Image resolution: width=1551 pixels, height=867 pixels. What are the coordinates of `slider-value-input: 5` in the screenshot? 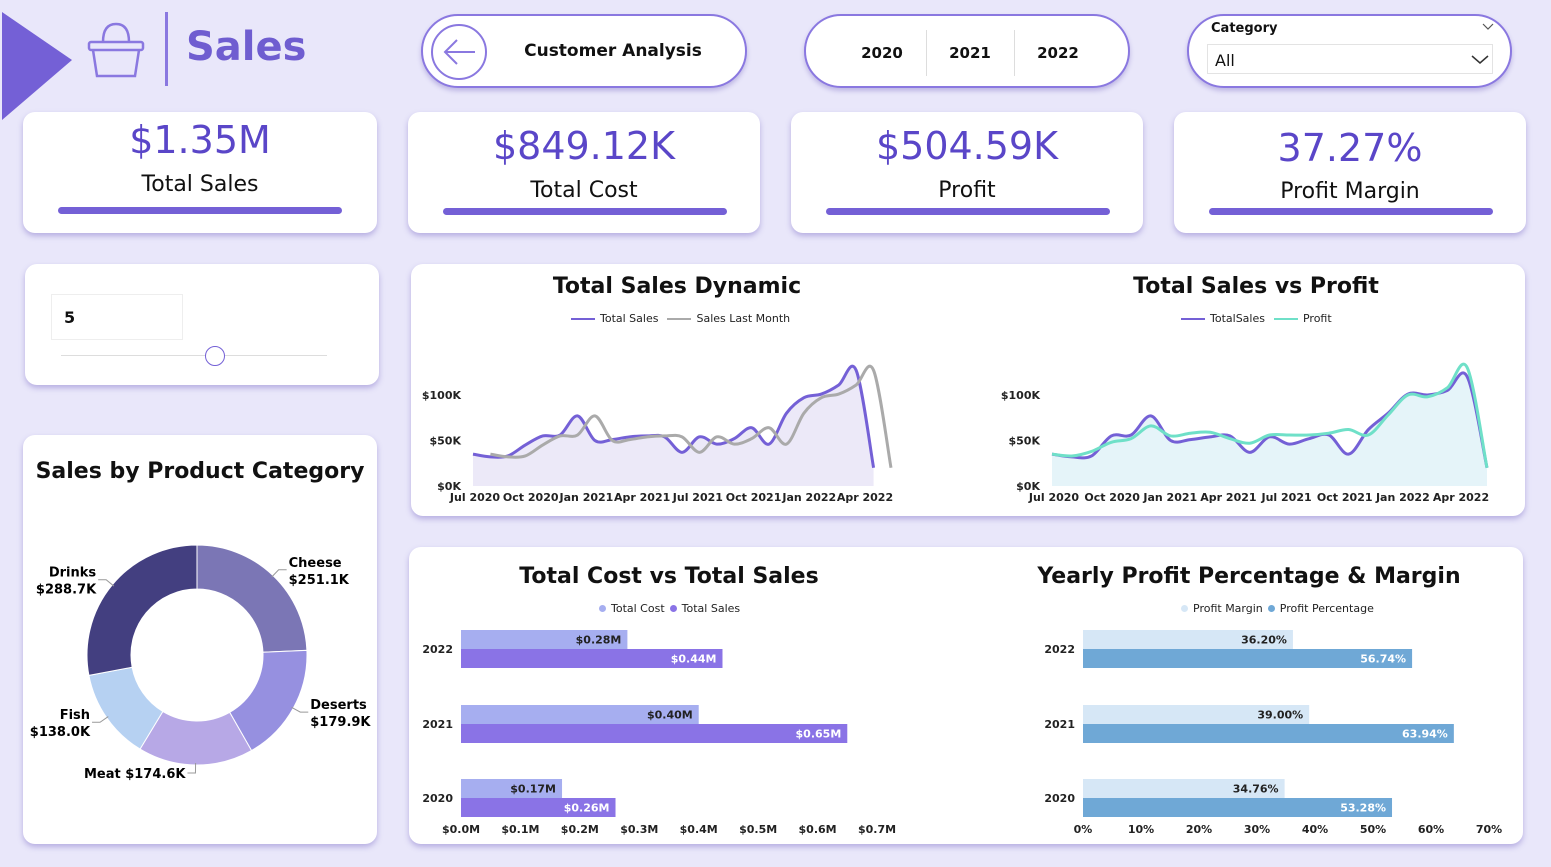 It's located at (117, 317).